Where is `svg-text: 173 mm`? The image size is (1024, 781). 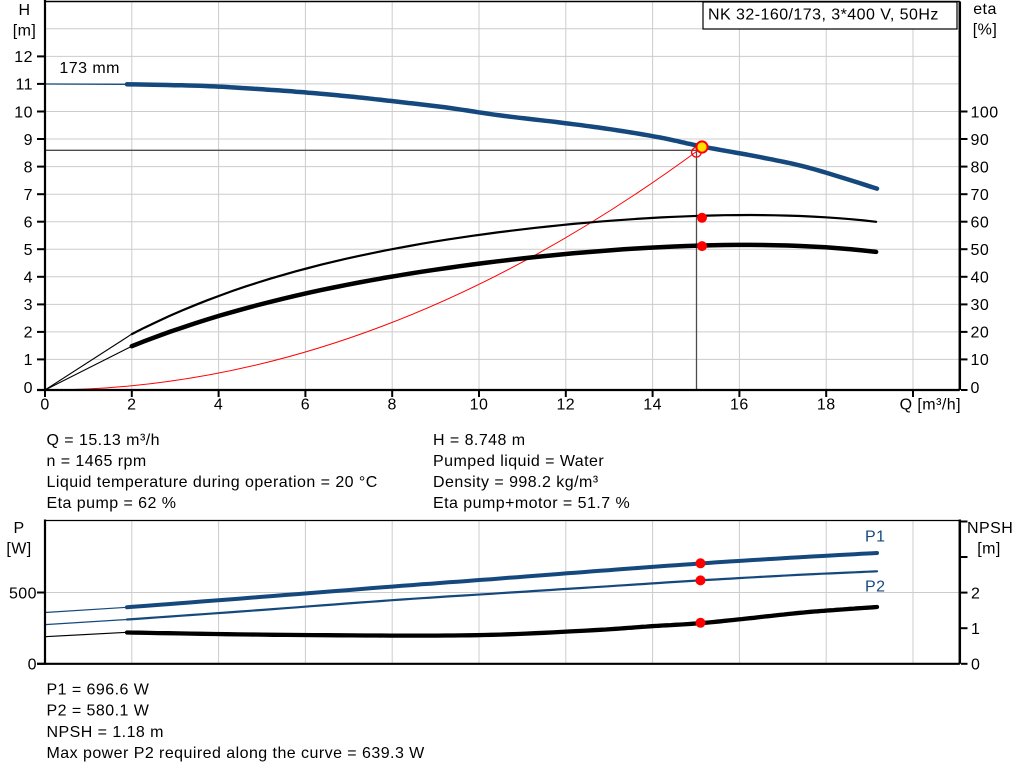
svg-text: 173 mm is located at coordinates (89, 68).